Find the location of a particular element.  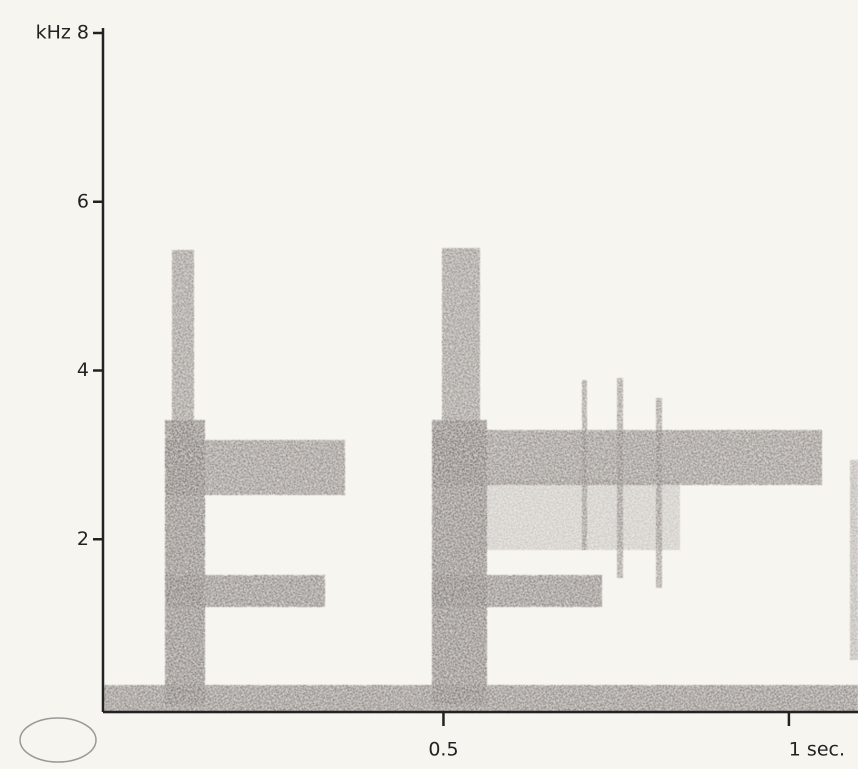

y-tick-label: kHz 8 is located at coordinates (62, 33).